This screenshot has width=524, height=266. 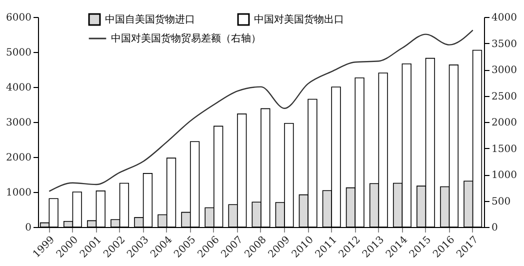 I want to click on y2-tick-label: 0, so click(x=495, y=228).